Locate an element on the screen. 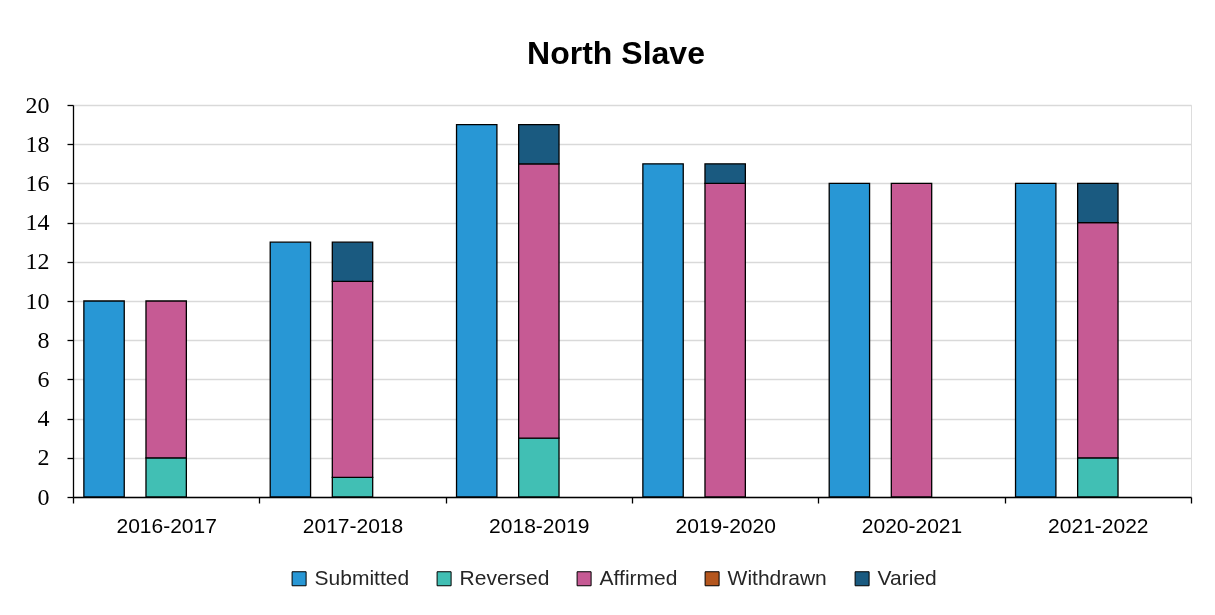 The width and height of the screenshot is (1215, 615). x-tick-label: 2016-2017 is located at coordinates (166, 525).